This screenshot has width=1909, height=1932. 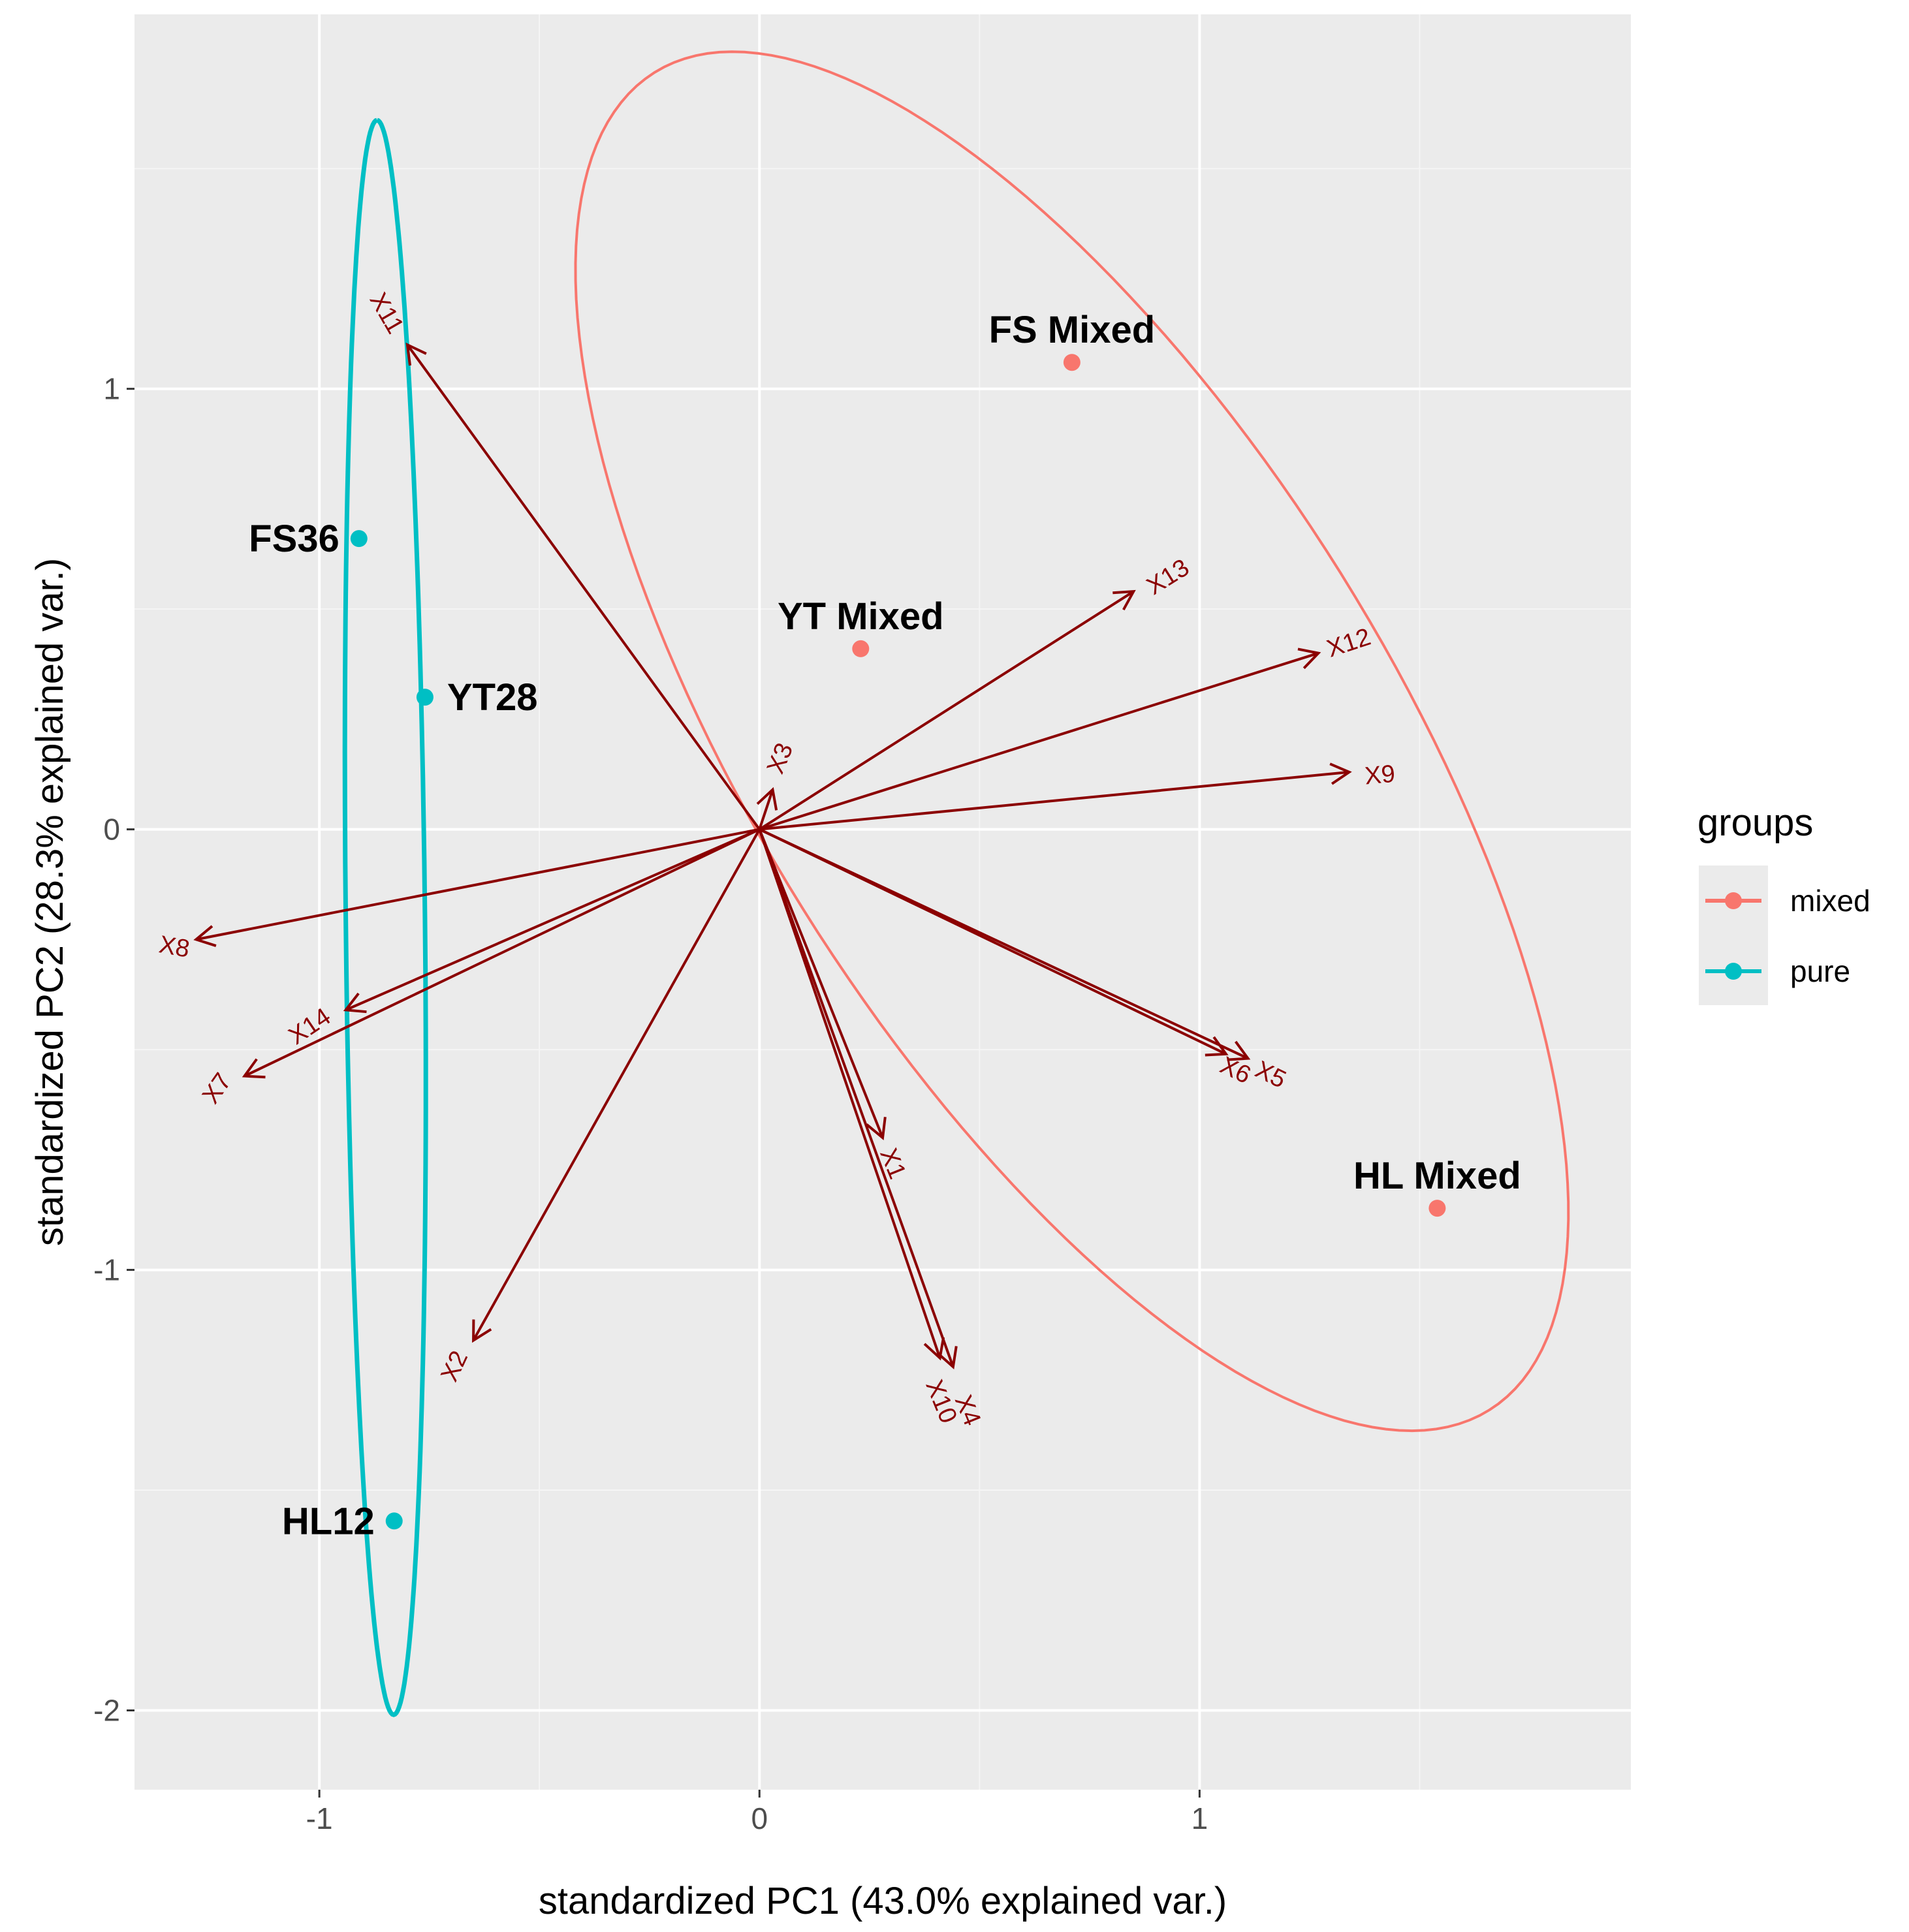 What do you see at coordinates (1784, 904) in the screenshot?
I see `legend: groups mixed pure` at bounding box center [1784, 904].